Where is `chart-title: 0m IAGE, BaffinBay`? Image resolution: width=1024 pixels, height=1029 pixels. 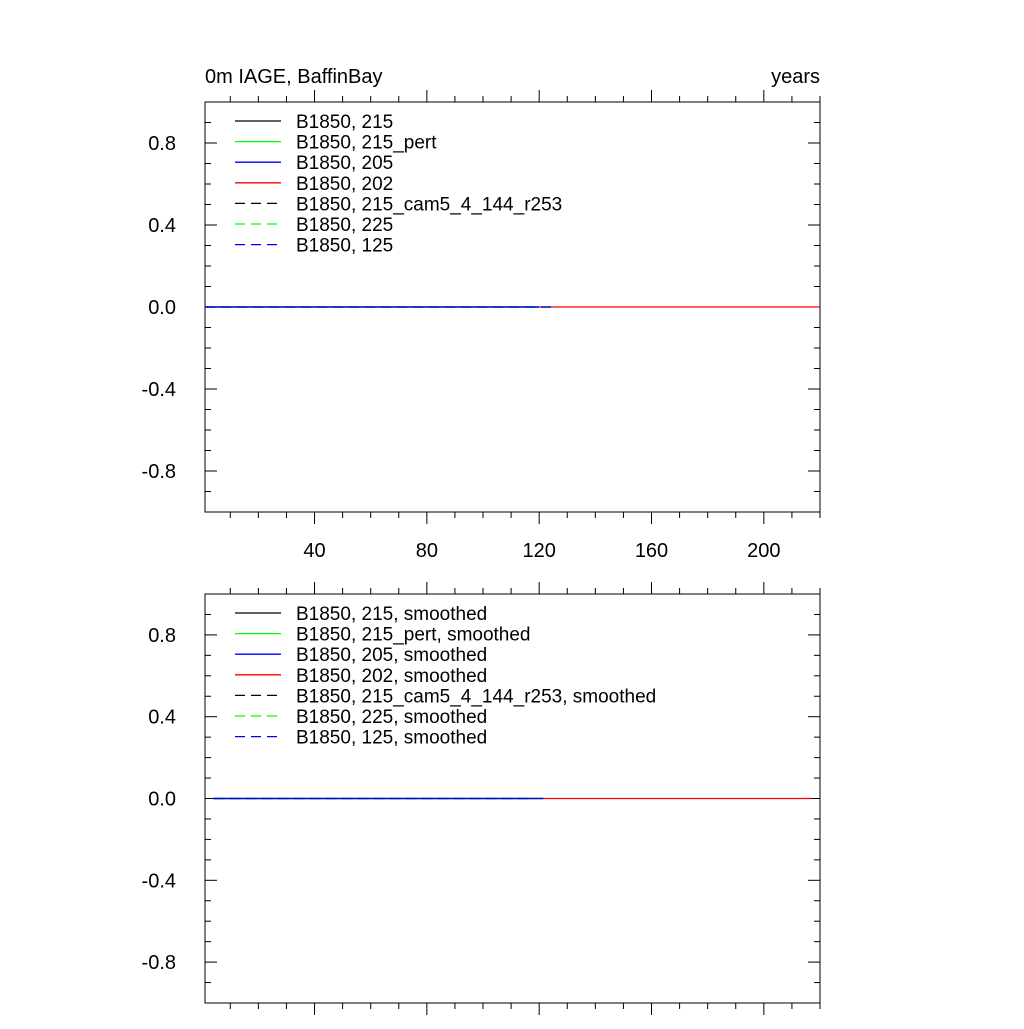
chart-title: 0m IAGE, BaffinBay is located at coordinates (294, 77).